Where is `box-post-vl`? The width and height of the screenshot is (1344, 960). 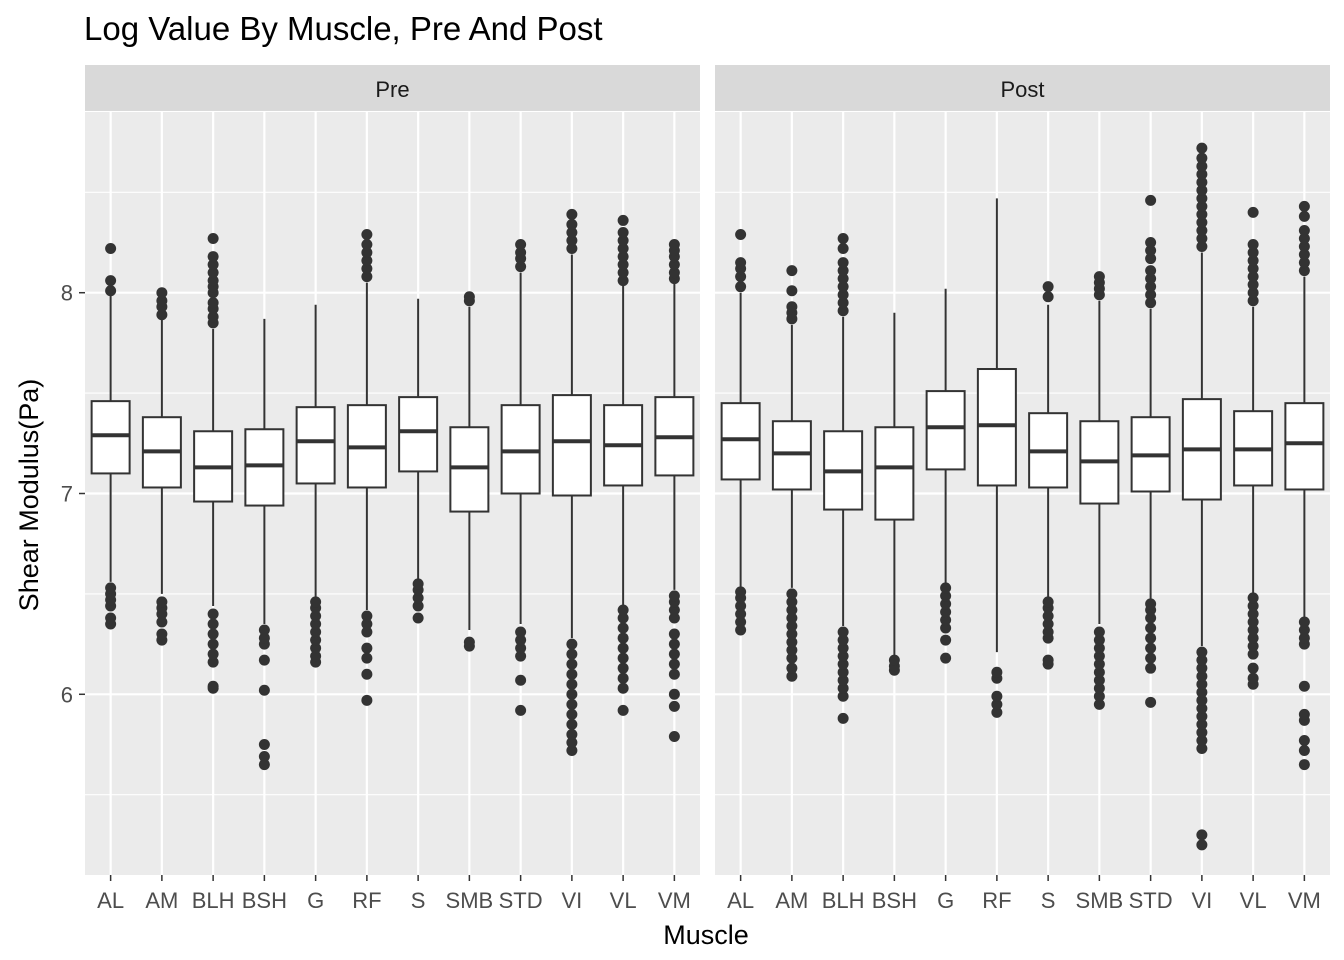 box-post-vl is located at coordinates (1253, 448).